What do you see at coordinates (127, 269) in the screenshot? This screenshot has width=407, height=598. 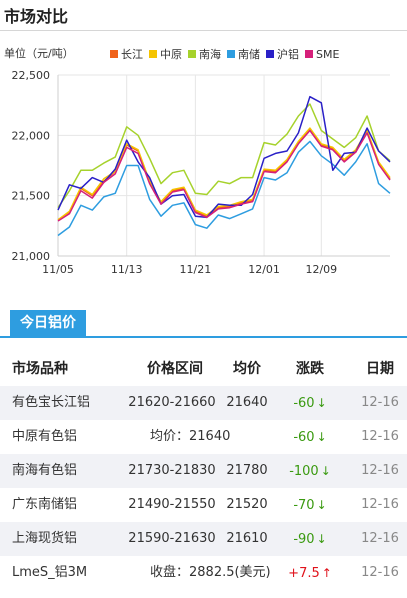 I see `x-tick-label: 11/13` at bounding box center [127, 269].